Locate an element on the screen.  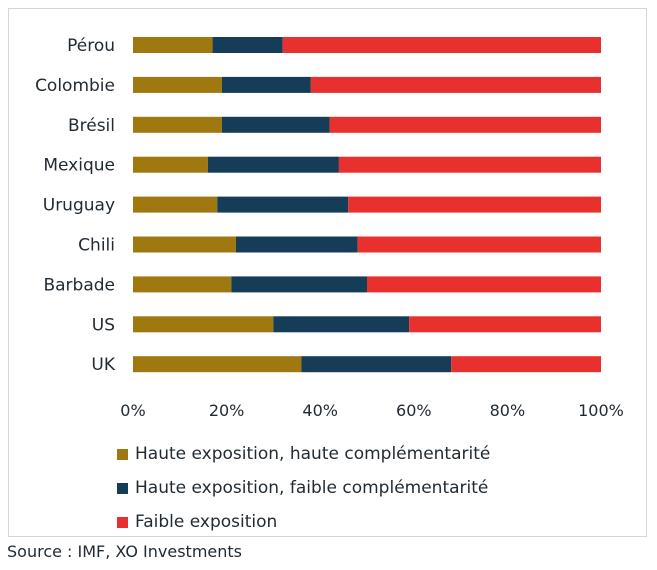
category-label: Colombie is located at coordinates (75, 86).